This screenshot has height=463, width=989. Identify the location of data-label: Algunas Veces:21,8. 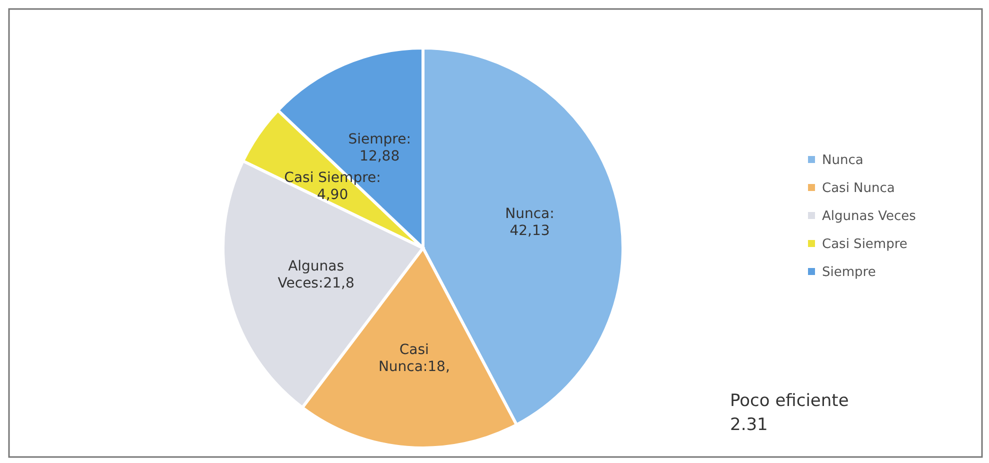
(316, 275).